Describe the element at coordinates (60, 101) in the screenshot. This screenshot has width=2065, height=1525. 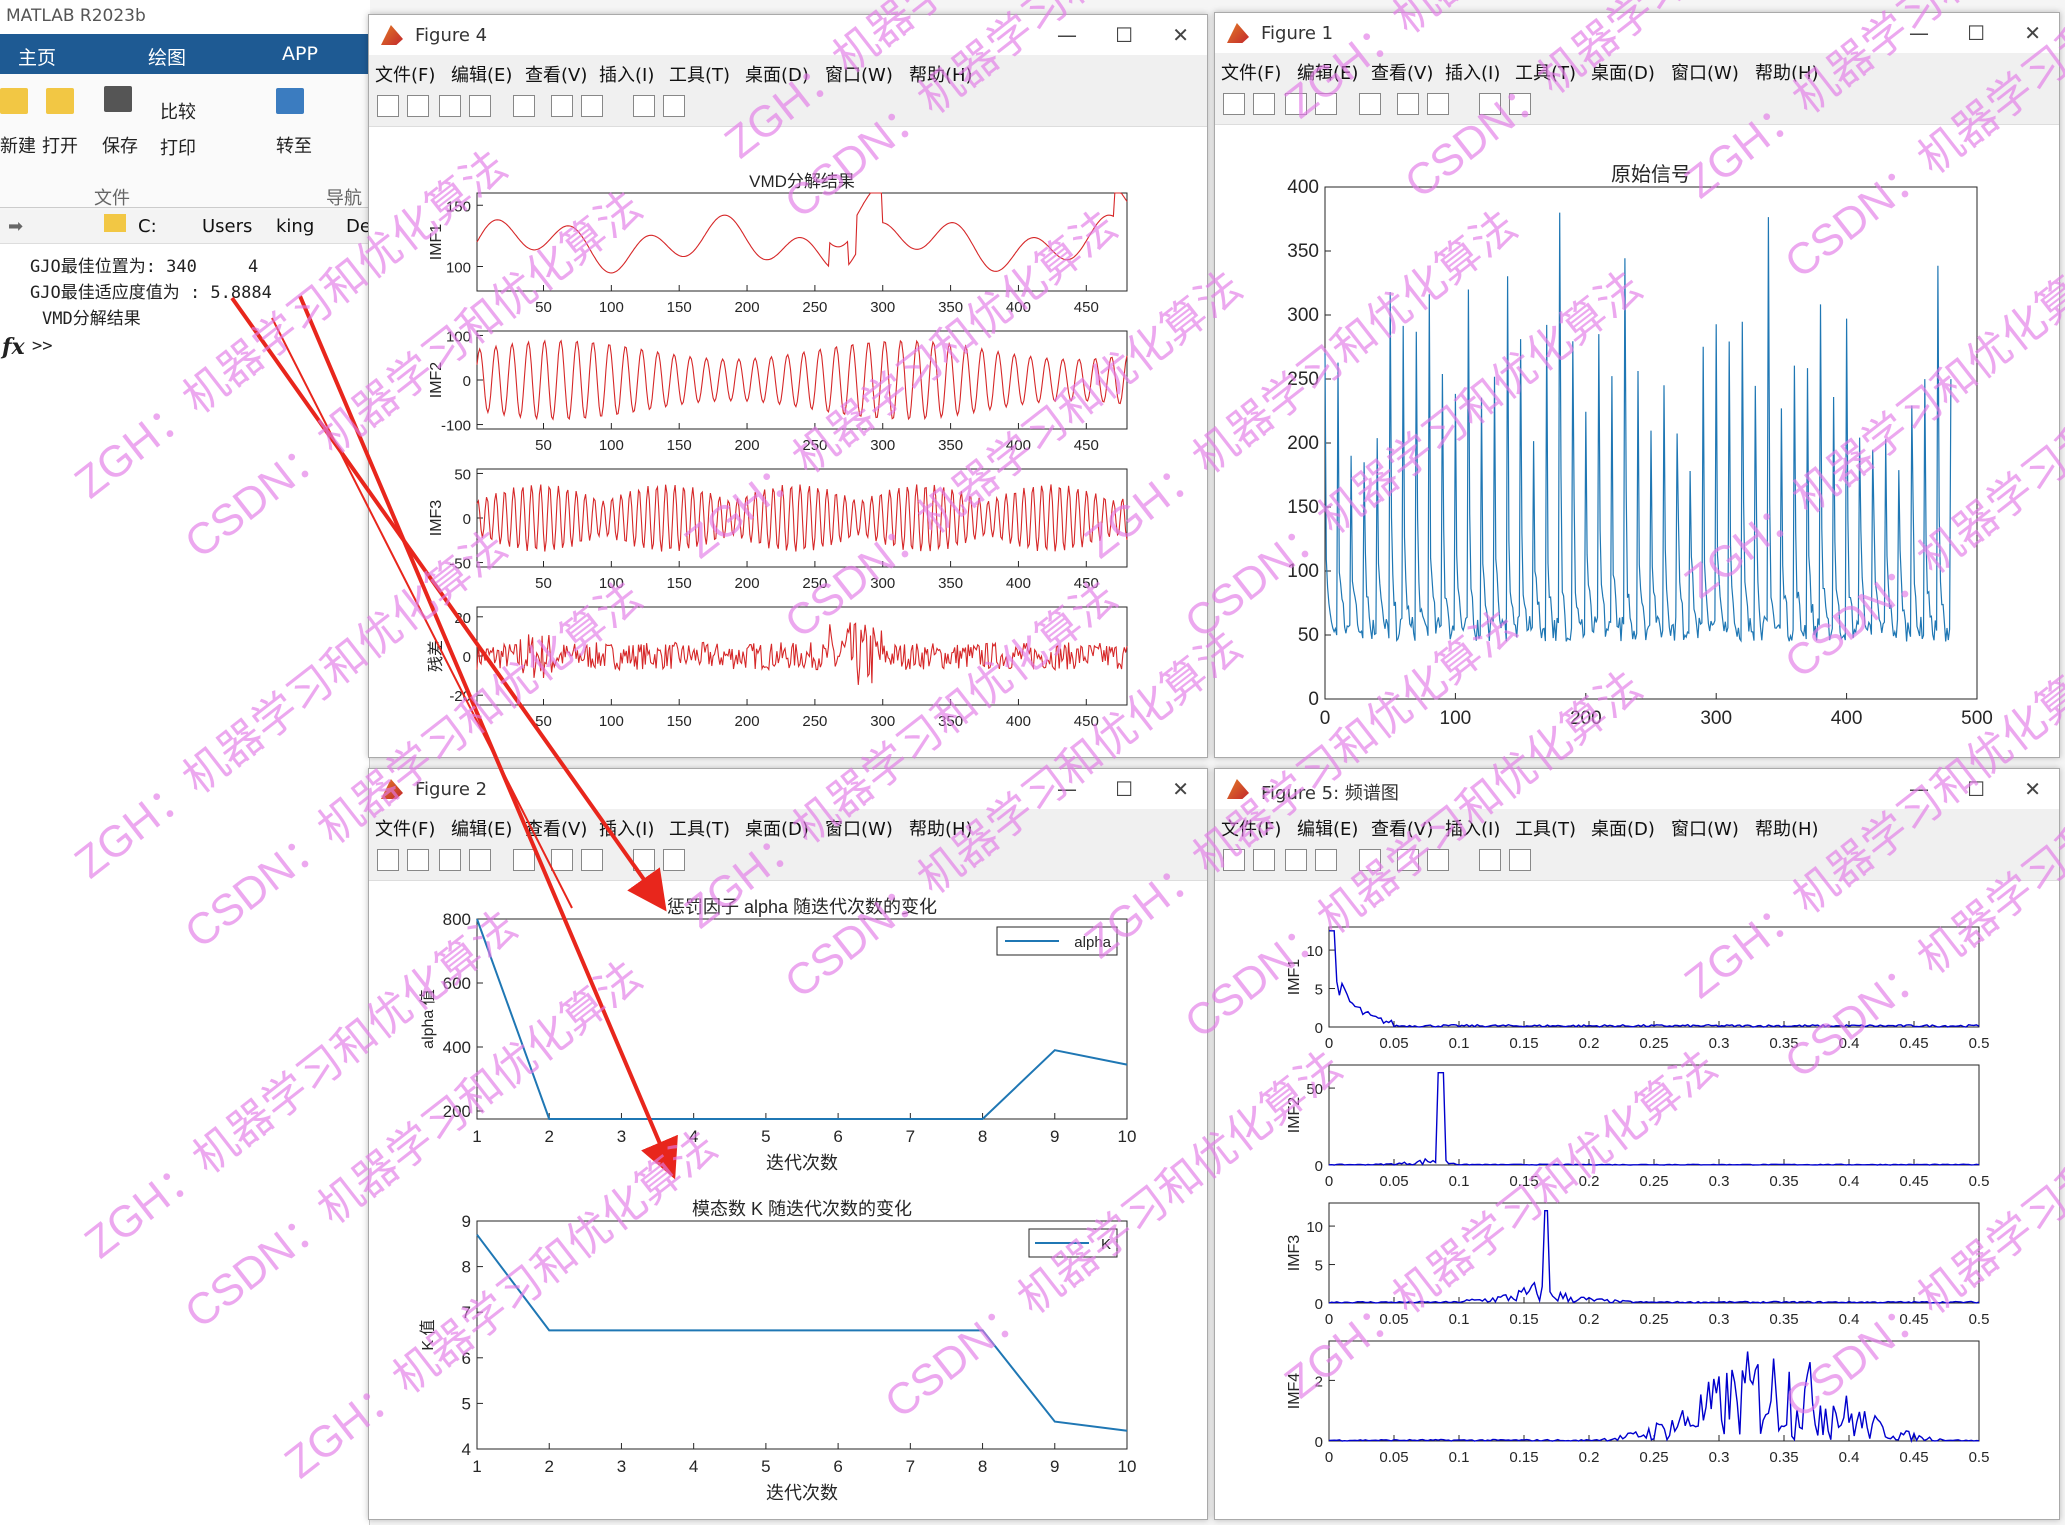
I see `open-folder-icon` at that location.